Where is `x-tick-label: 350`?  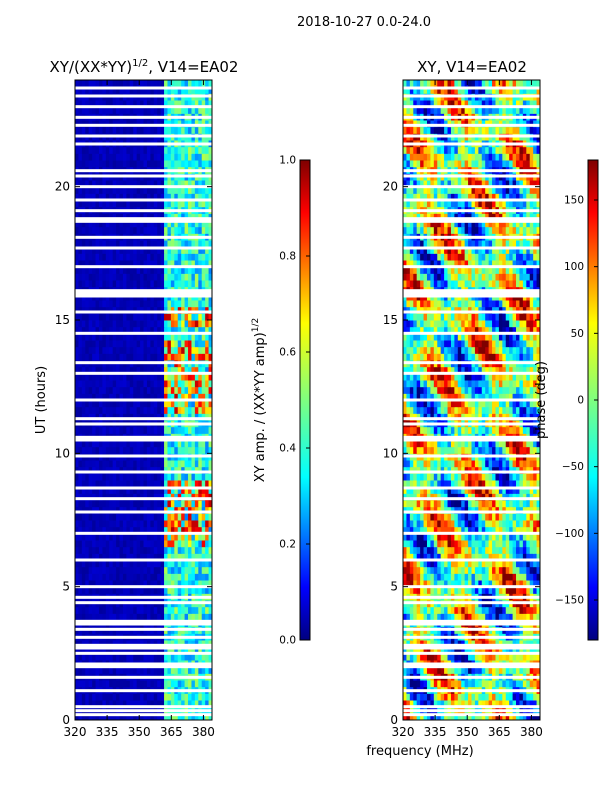
x-tick-label: 350 is located at coordinates (139, 732).